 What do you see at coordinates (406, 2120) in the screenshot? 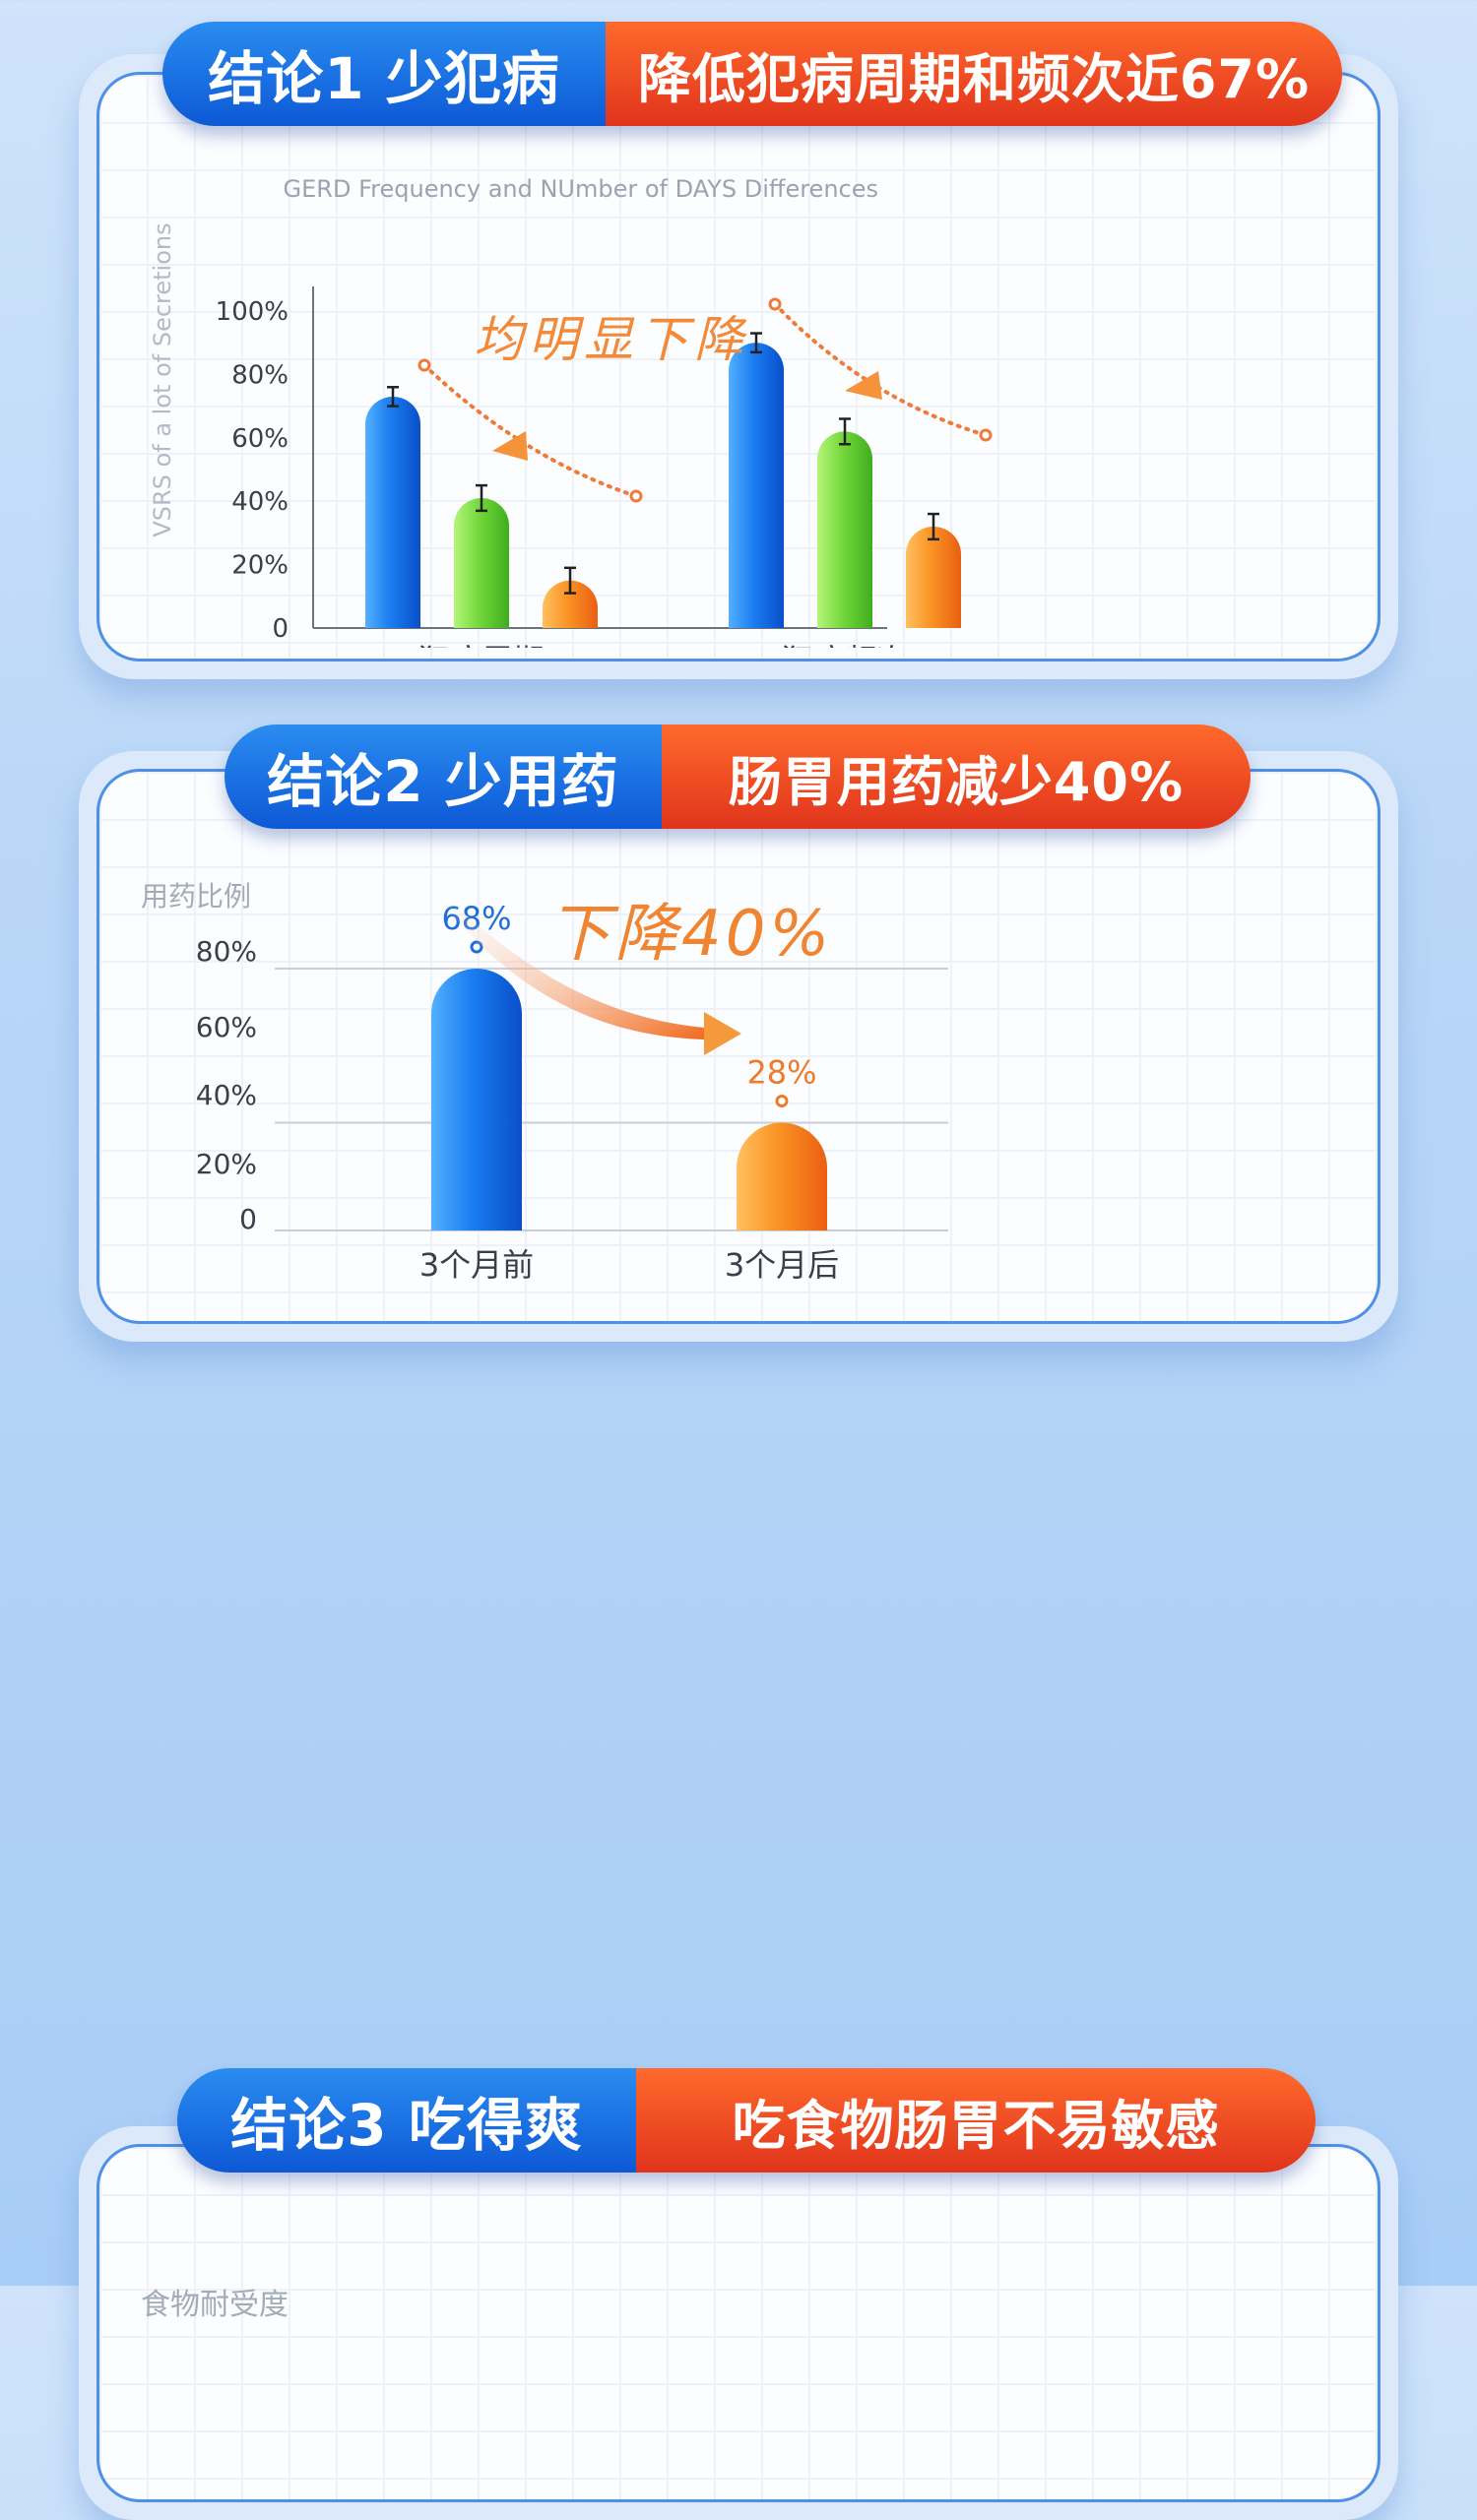
I see `section3-banner-left: 结论3 吃得爽` at bounding box center [406, 2120].